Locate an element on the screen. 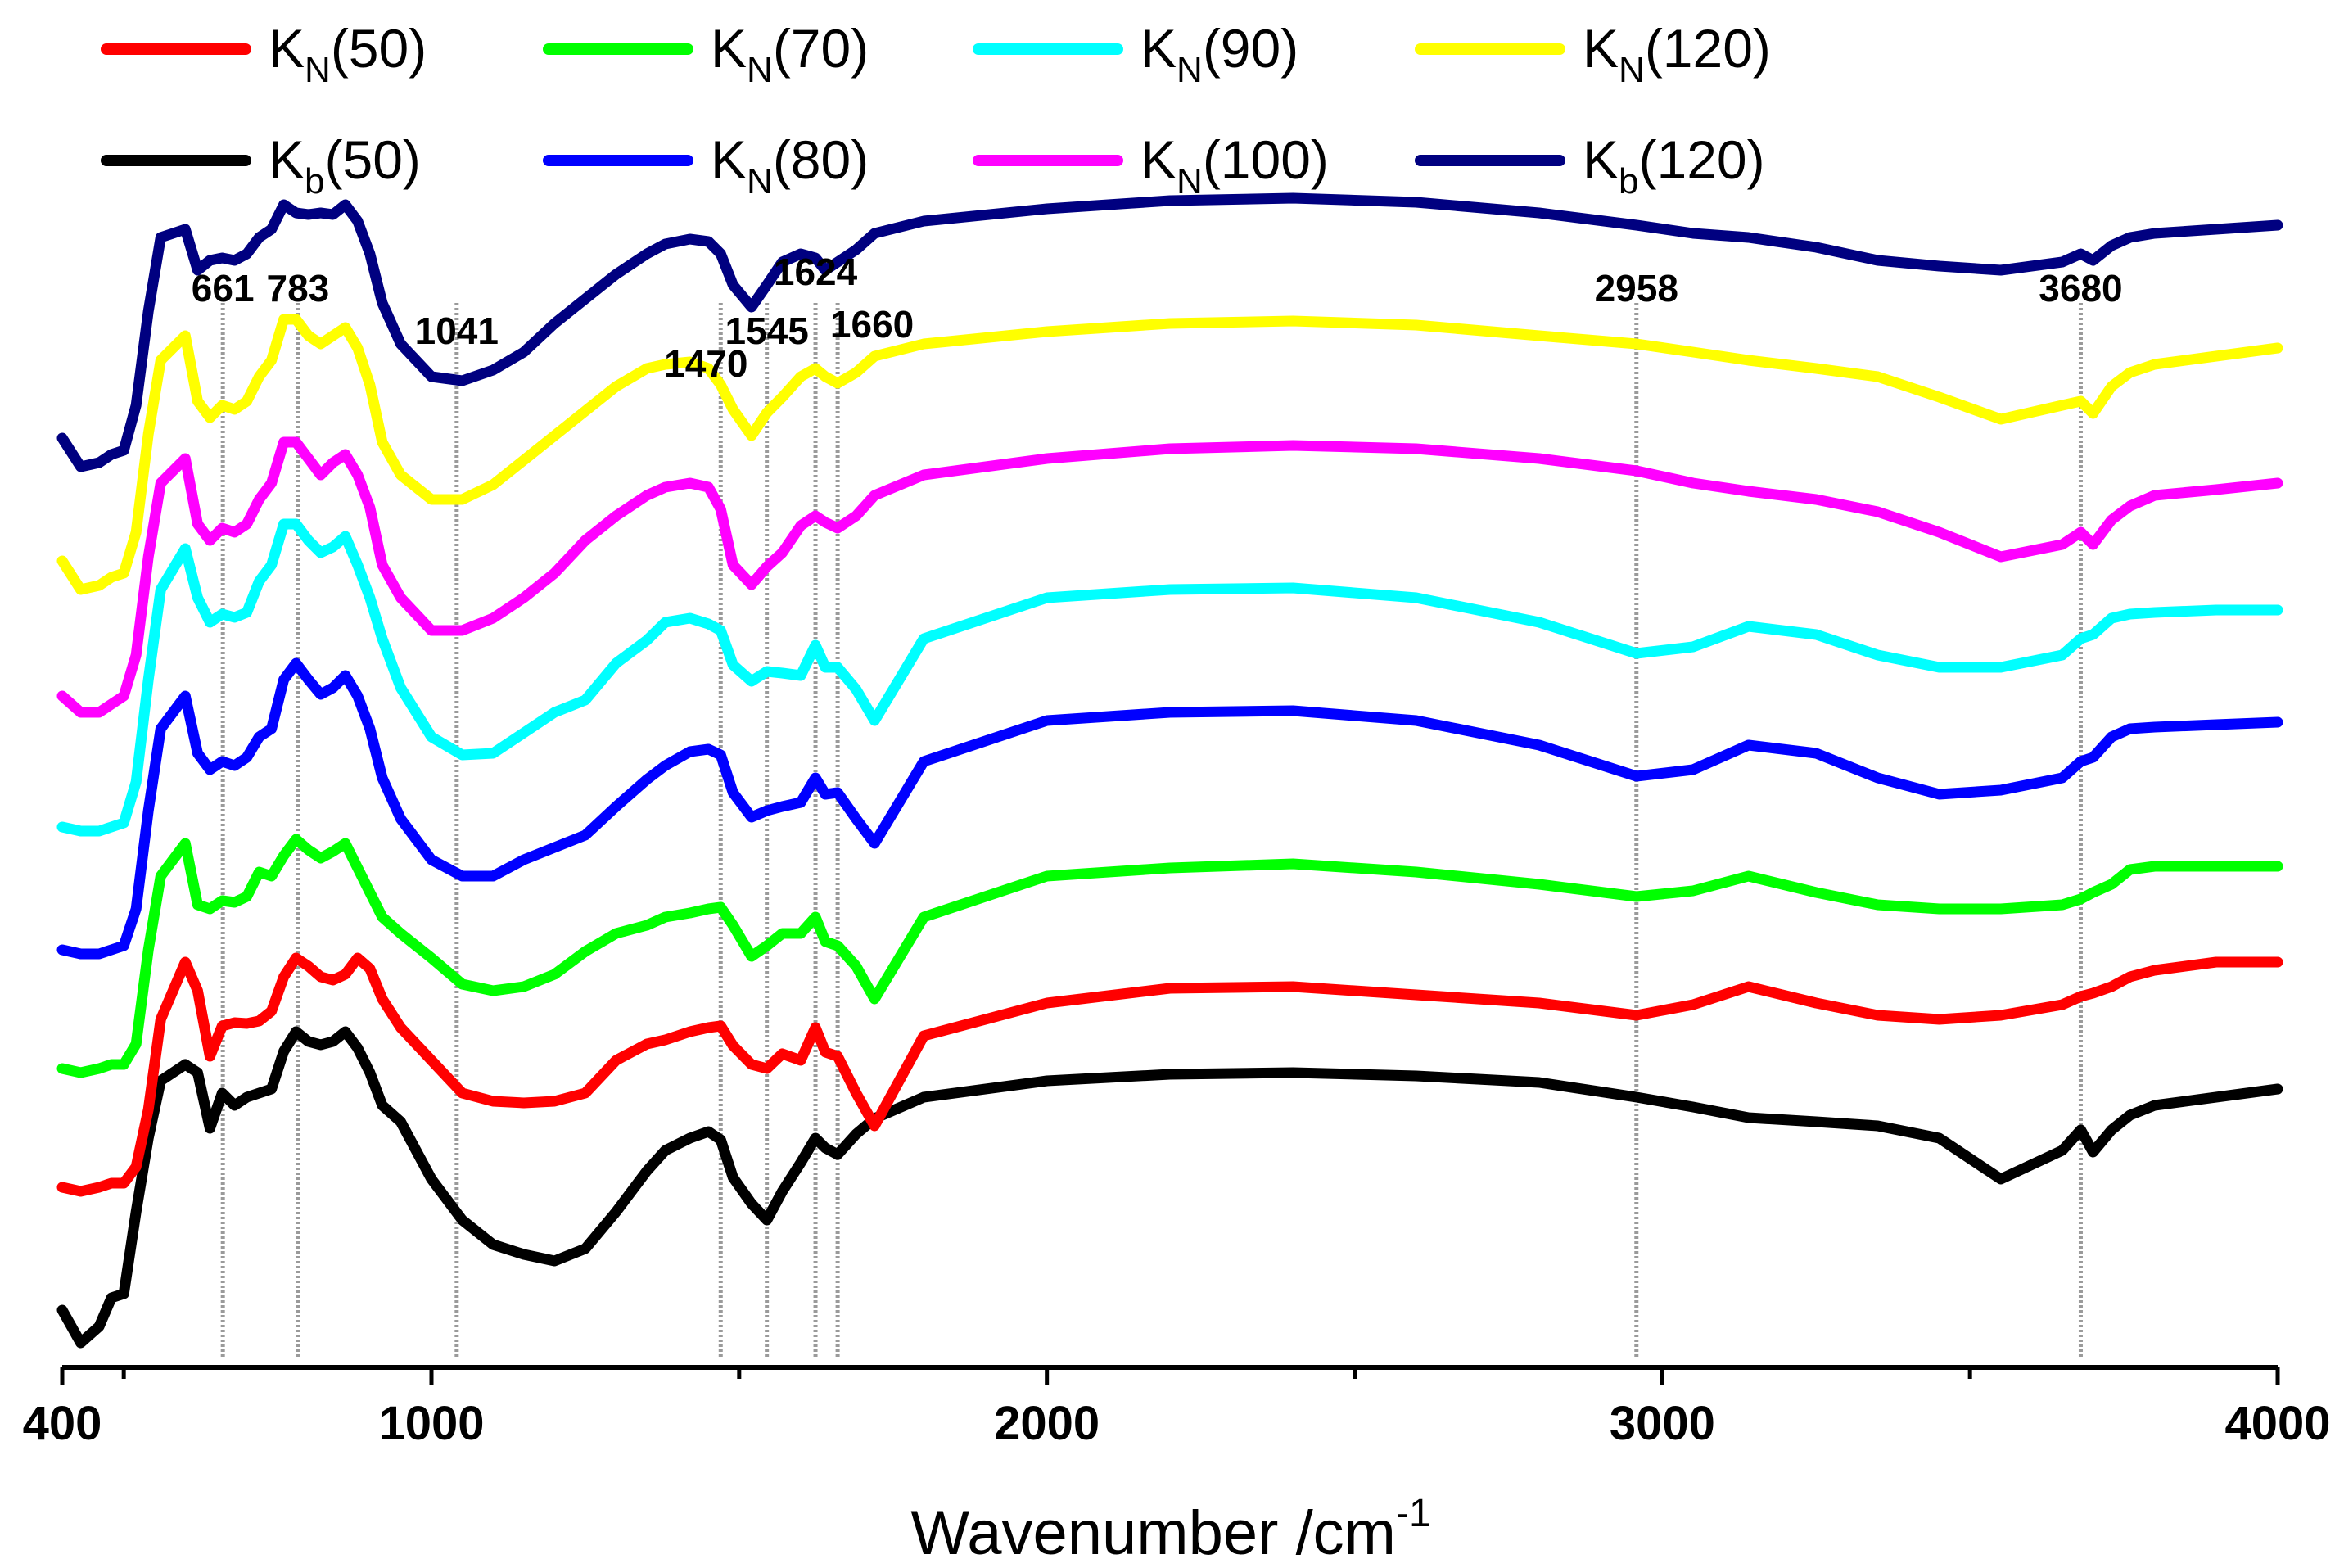 The width and height of the screenshot is (2344, 1568). peak-label-783: 783 is located at coordinates (298, 289).